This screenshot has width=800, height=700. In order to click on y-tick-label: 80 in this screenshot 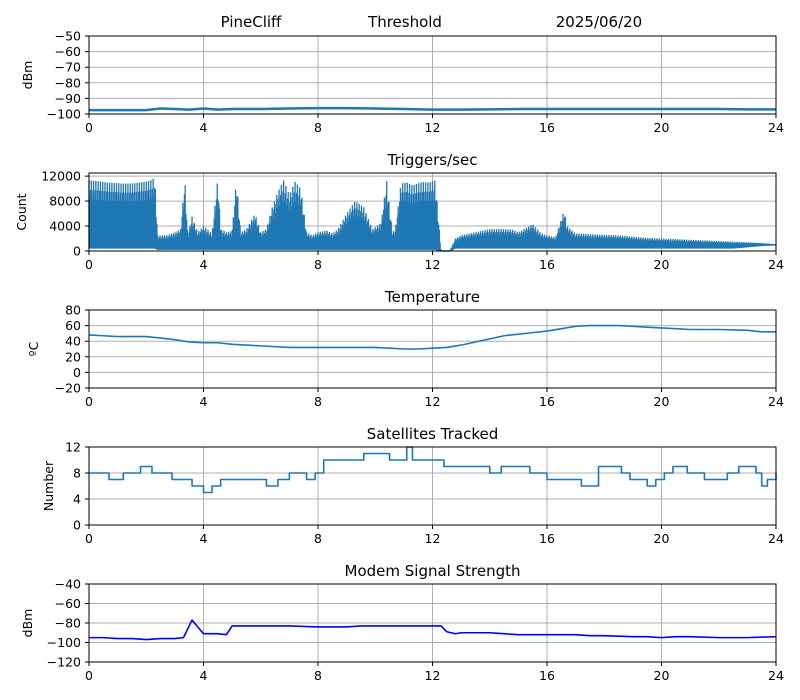, I will do `click(73, 310)`.